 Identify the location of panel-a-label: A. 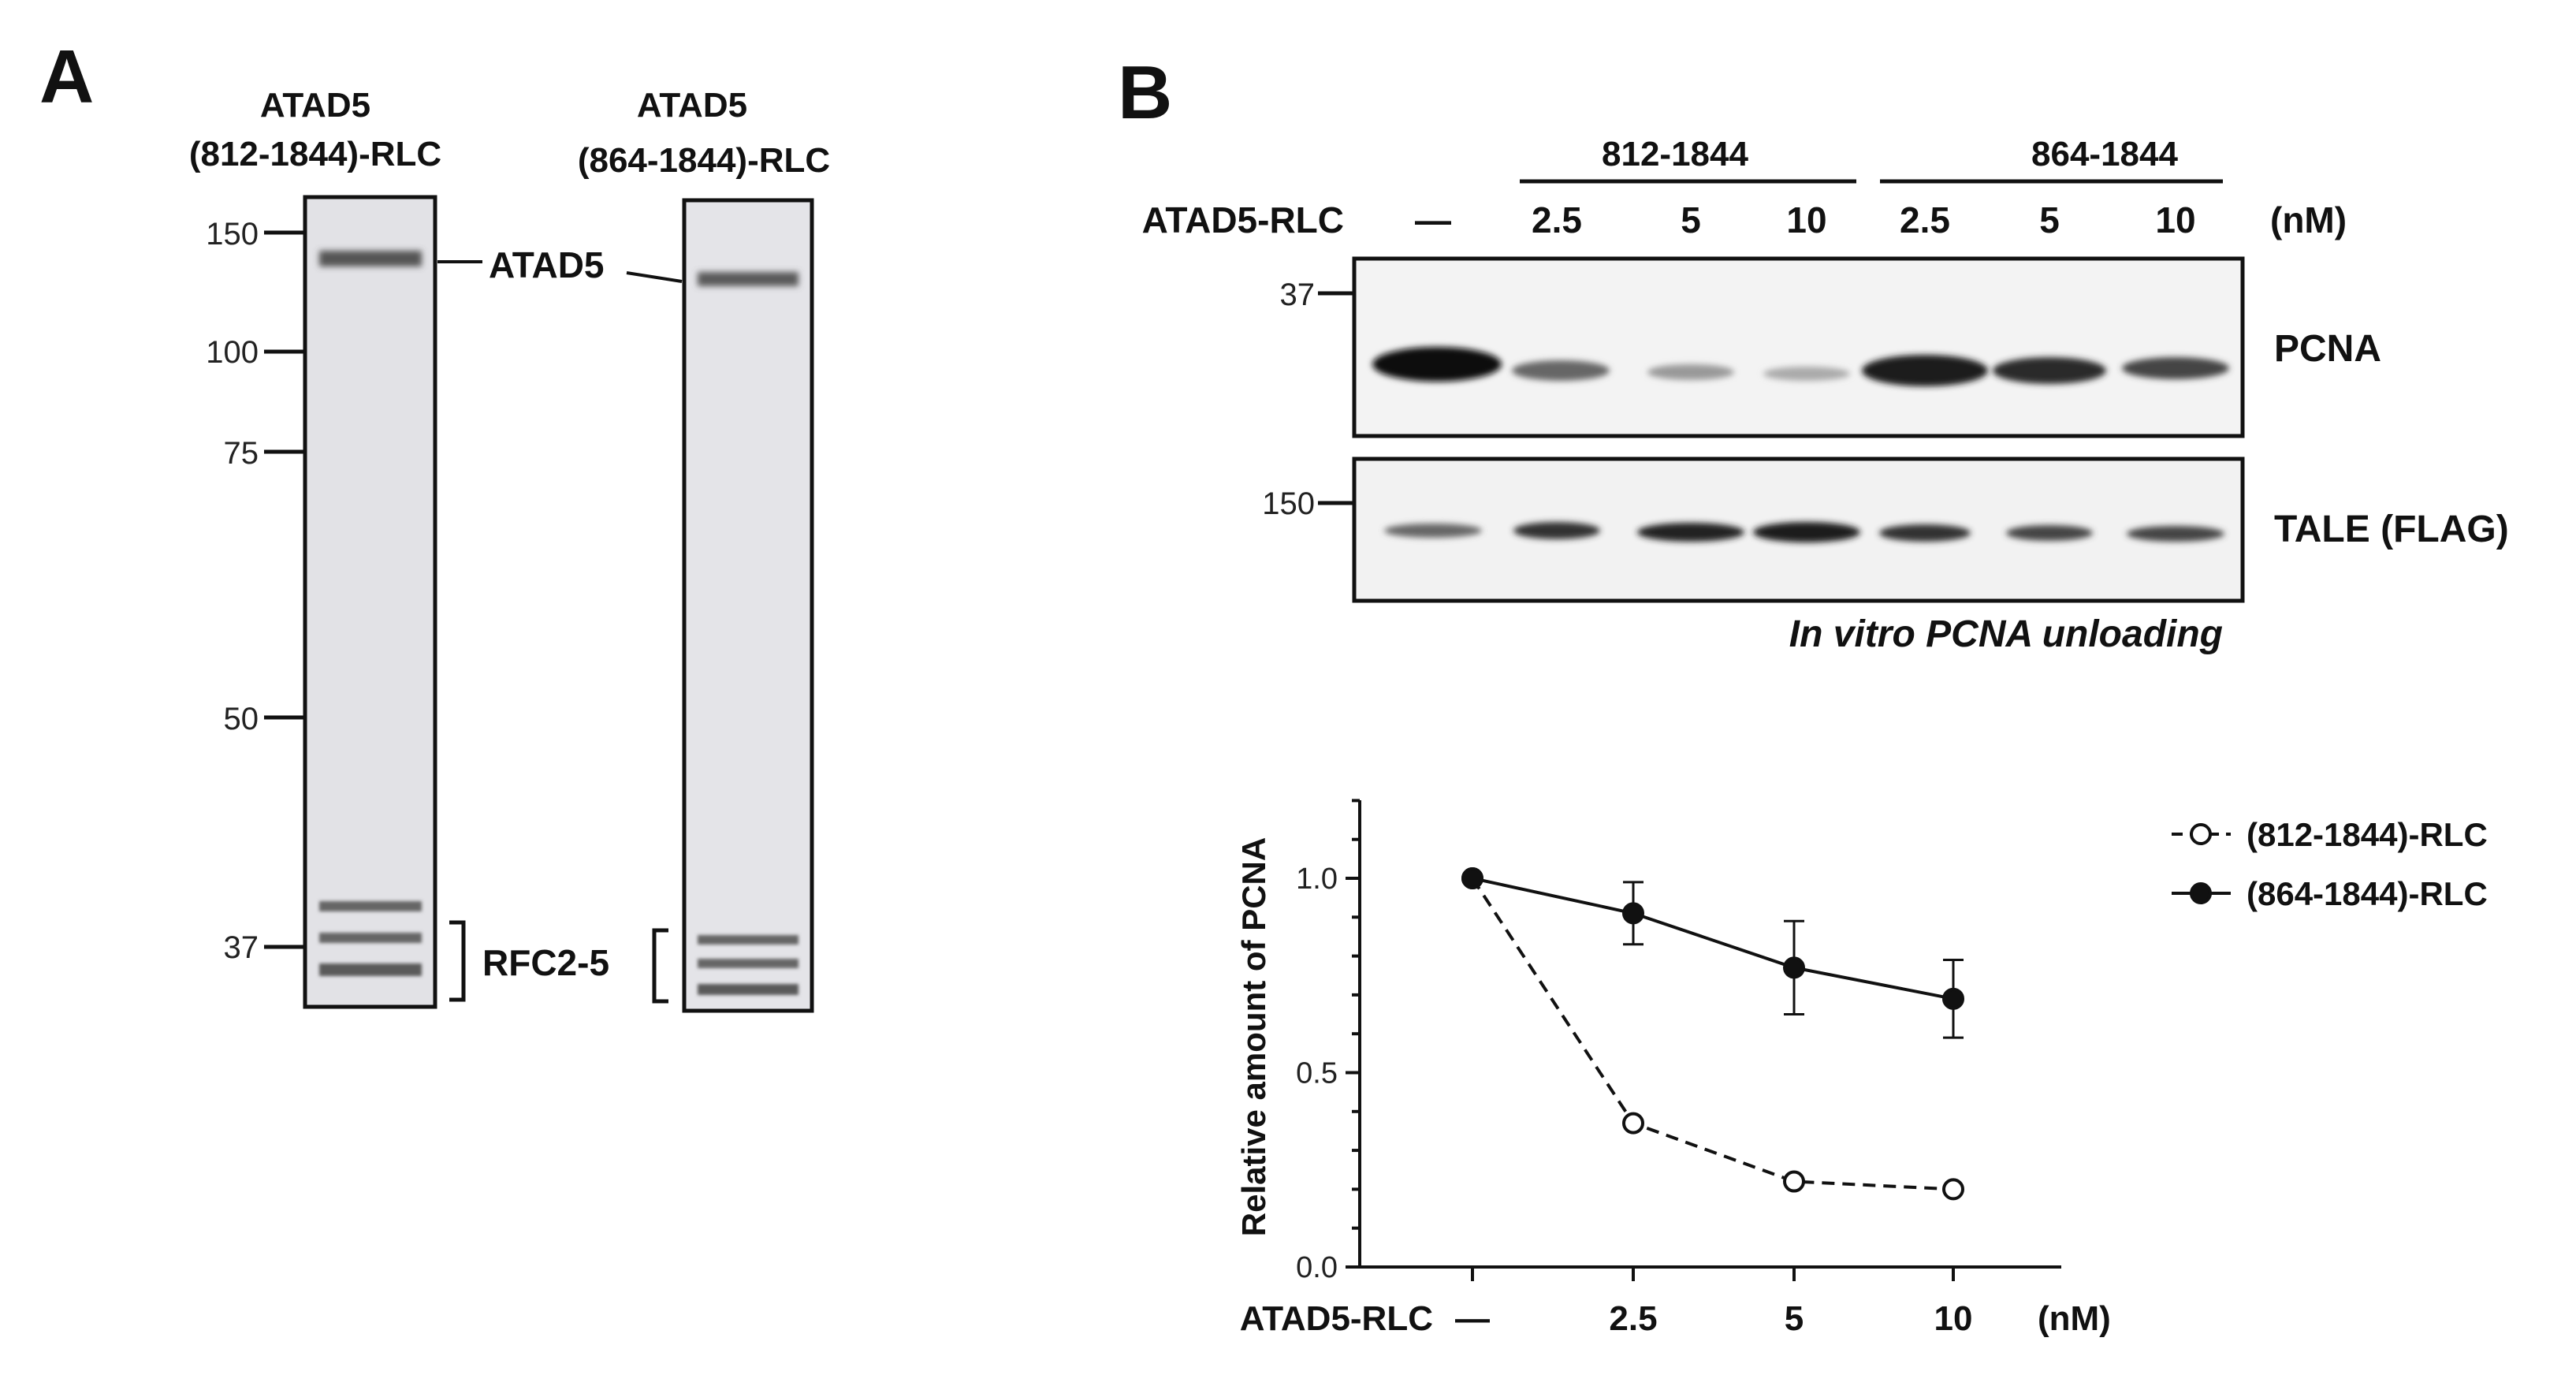
(66, 77).